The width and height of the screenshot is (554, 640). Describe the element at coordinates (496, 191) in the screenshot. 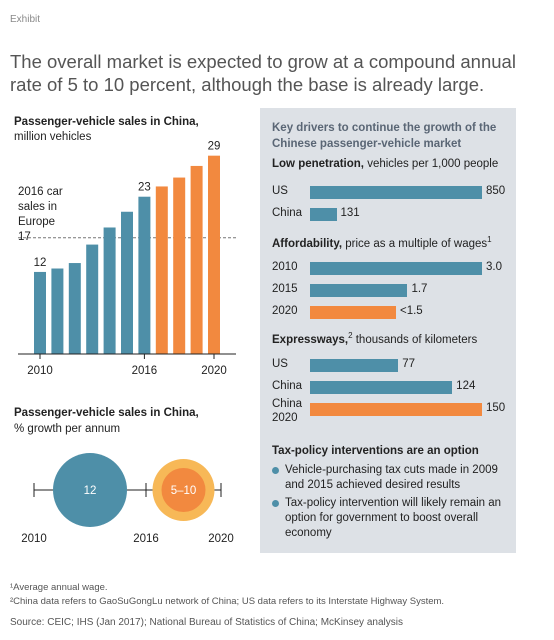

I see `value-us: 850` at that location.